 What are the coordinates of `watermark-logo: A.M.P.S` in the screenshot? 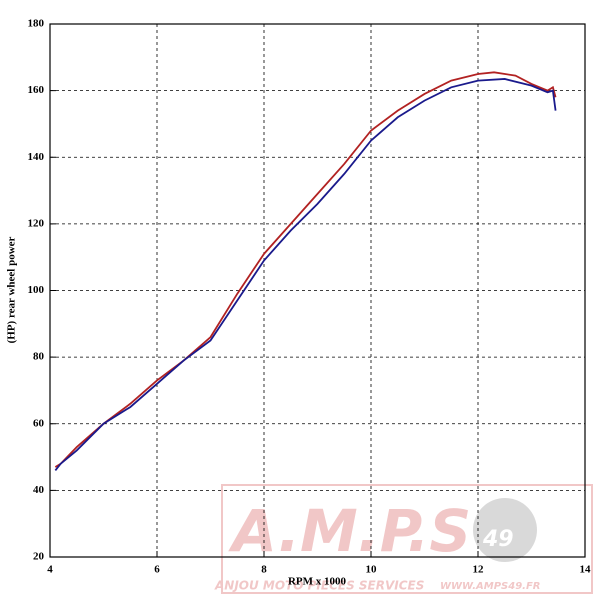 It's located at (349, 531).